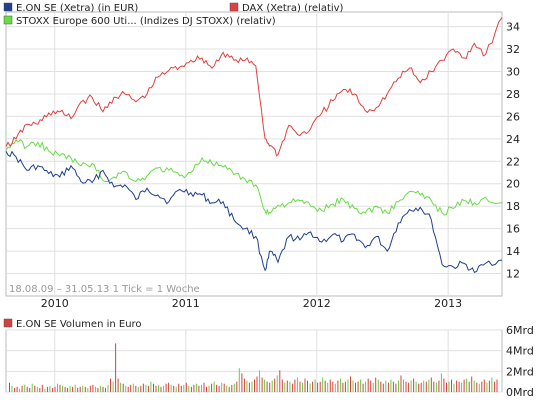  I want to click on price-y-tick-label: 12, so click(513, 274).